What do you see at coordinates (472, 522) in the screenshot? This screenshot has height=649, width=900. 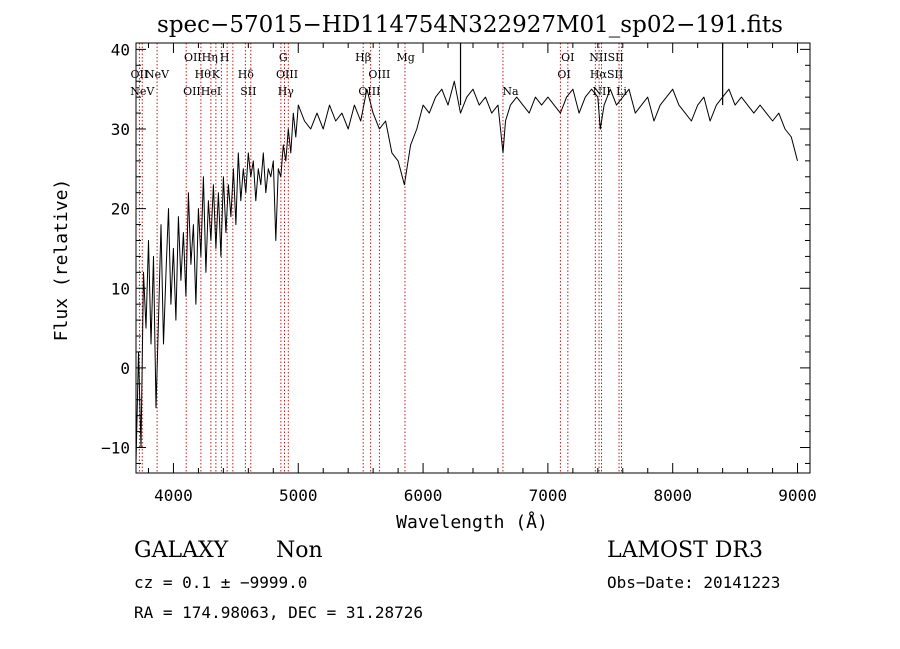 I see `x-axis-label: Wavelength (Å)` at bounding box center [472, 522].